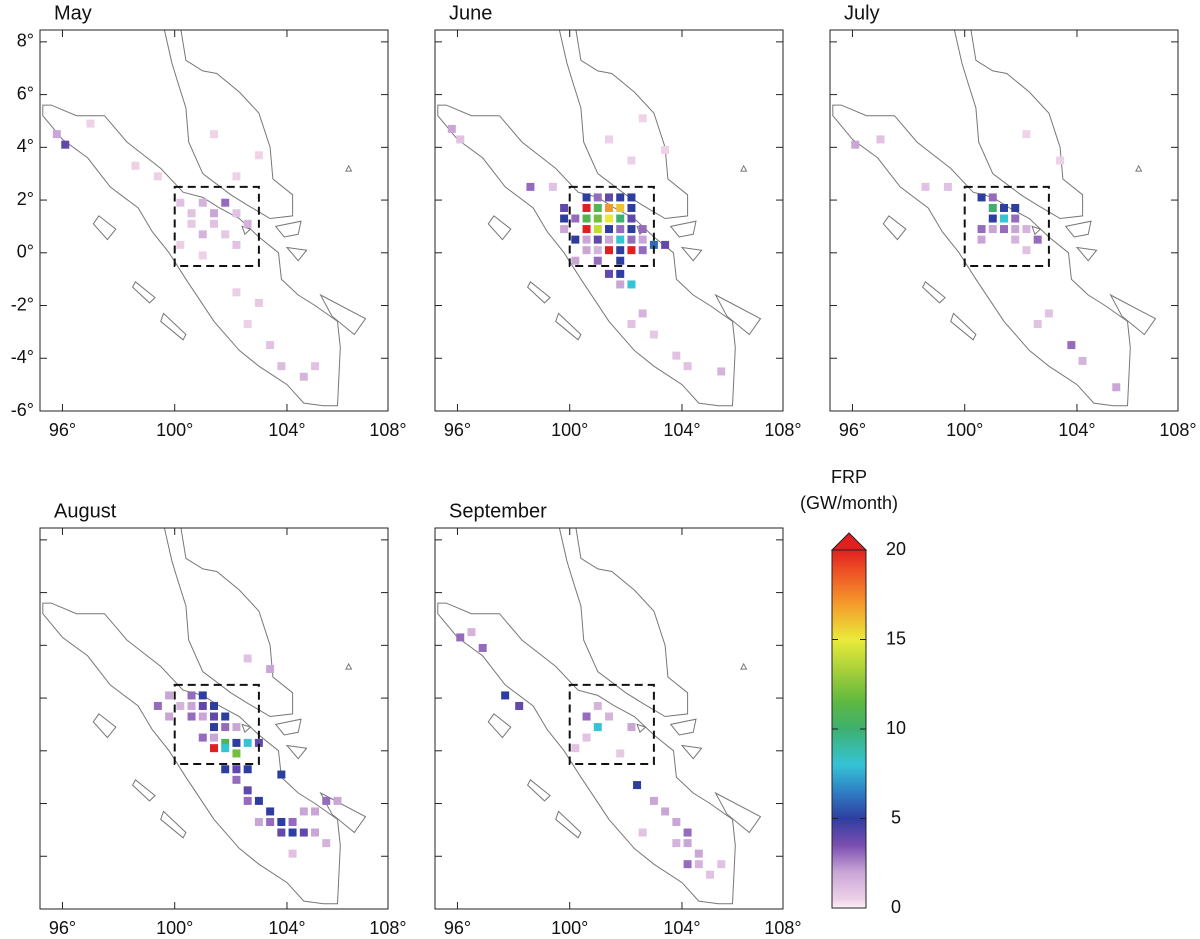  I want to click on map-panel: June 96° 100° 104° 108°, so click(618, 221).